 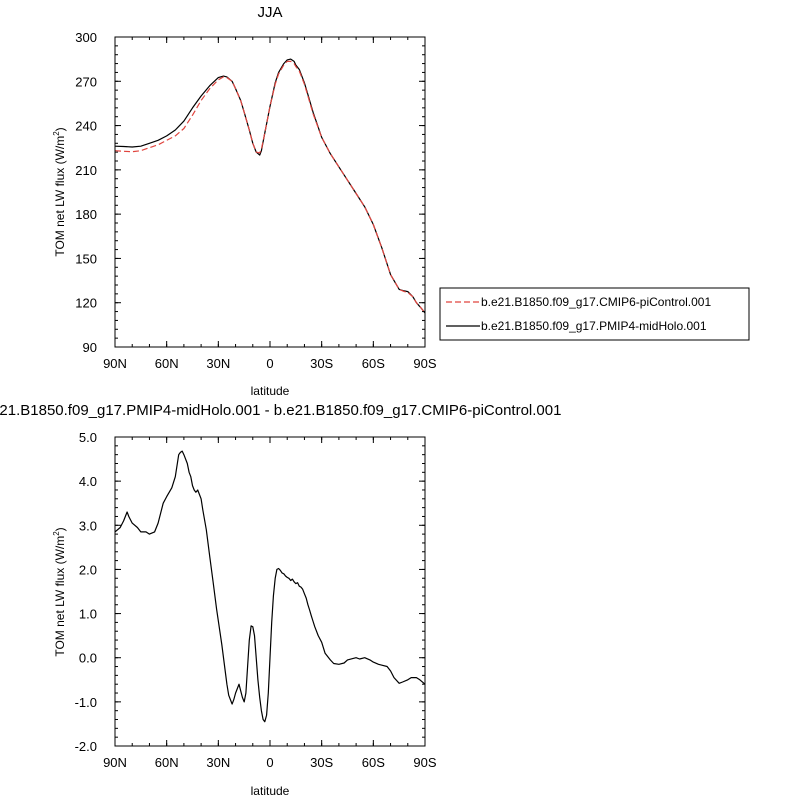 What do you see at coordinates (86, 258) in the screenshot?
I see `y-tick-label: 150` at bounding box center [86, 258].